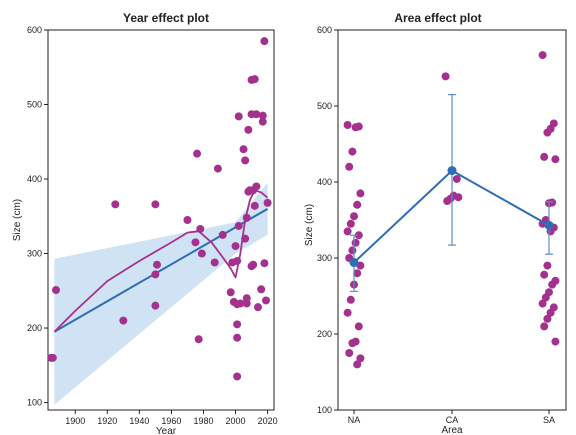 The height and width of the screenshot is (435, 576). Describe the element at coordinates (37, 216) in the screenshot. I see `year-y-ticks: 100 200 300 400 500 600` at that location.